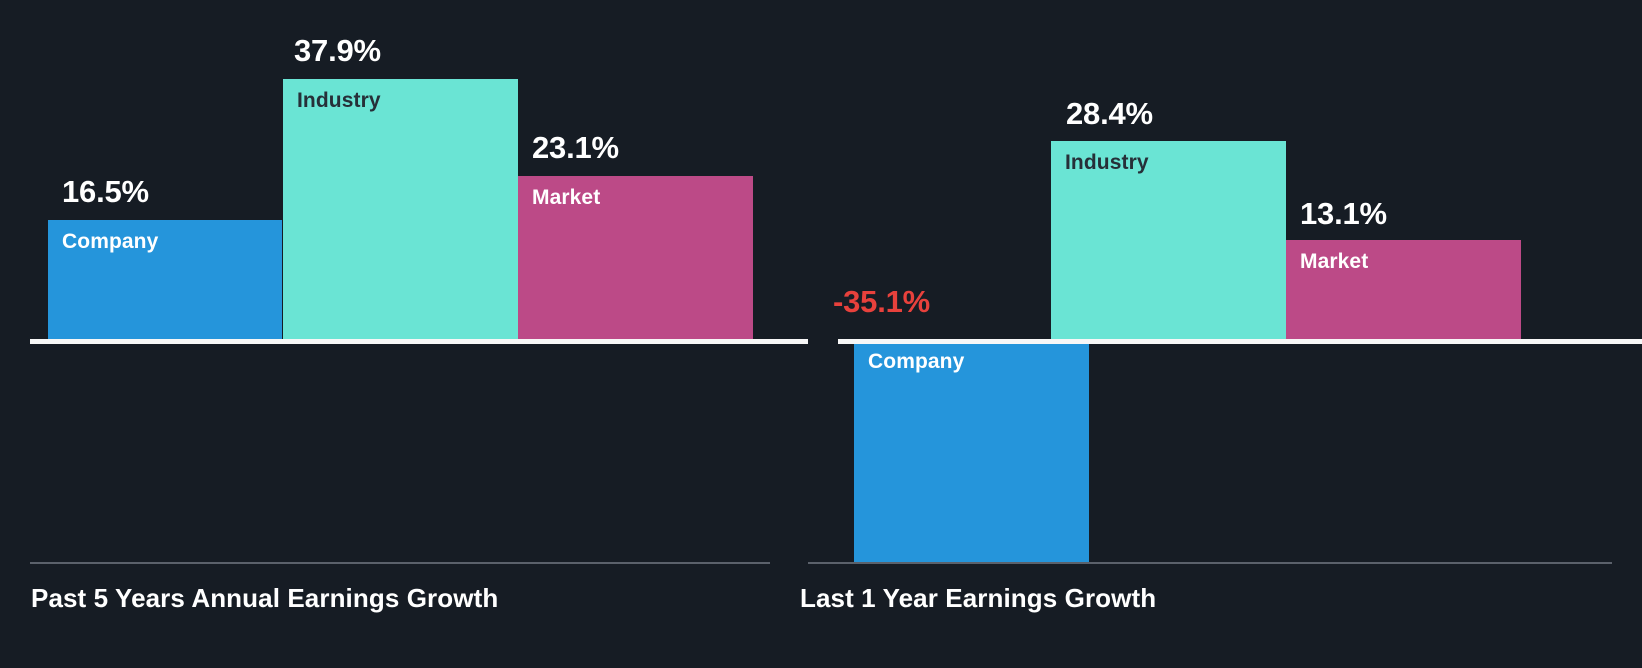  Describe the element at coordinates (971, 451) in the screenshot. I see `bar-company-right: Company` at that location.